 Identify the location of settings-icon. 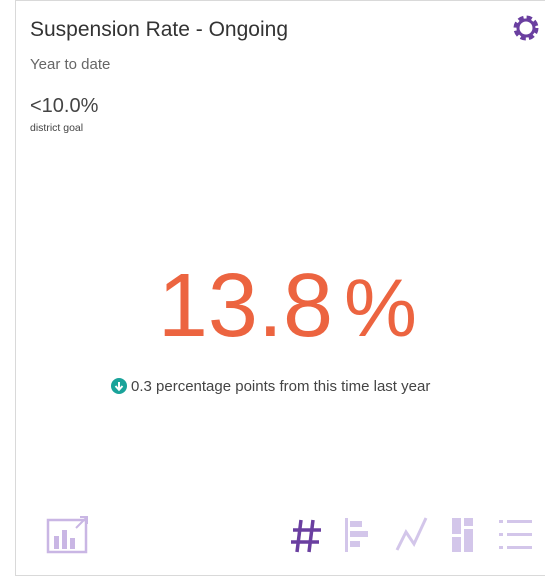
(526, 28).